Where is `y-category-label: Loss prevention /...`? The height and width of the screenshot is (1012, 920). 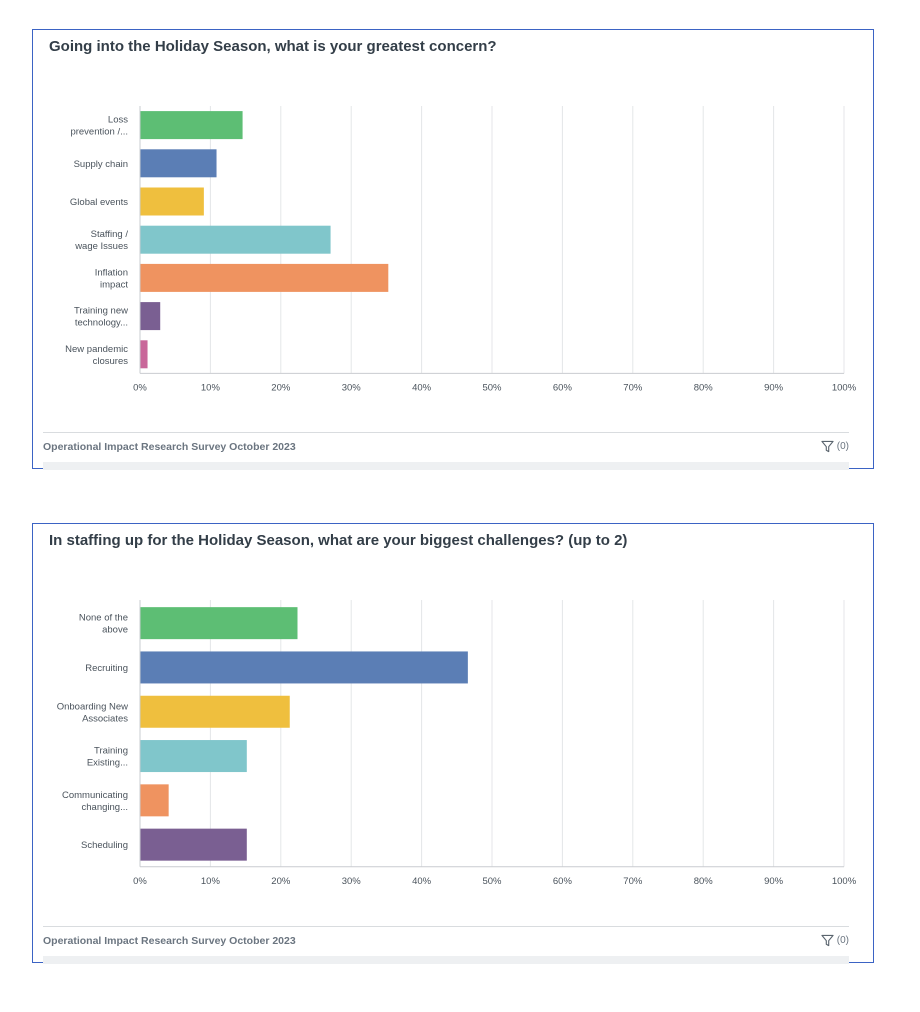 y-category-label: Loss prevention /... is located at coordinates (99, 126).